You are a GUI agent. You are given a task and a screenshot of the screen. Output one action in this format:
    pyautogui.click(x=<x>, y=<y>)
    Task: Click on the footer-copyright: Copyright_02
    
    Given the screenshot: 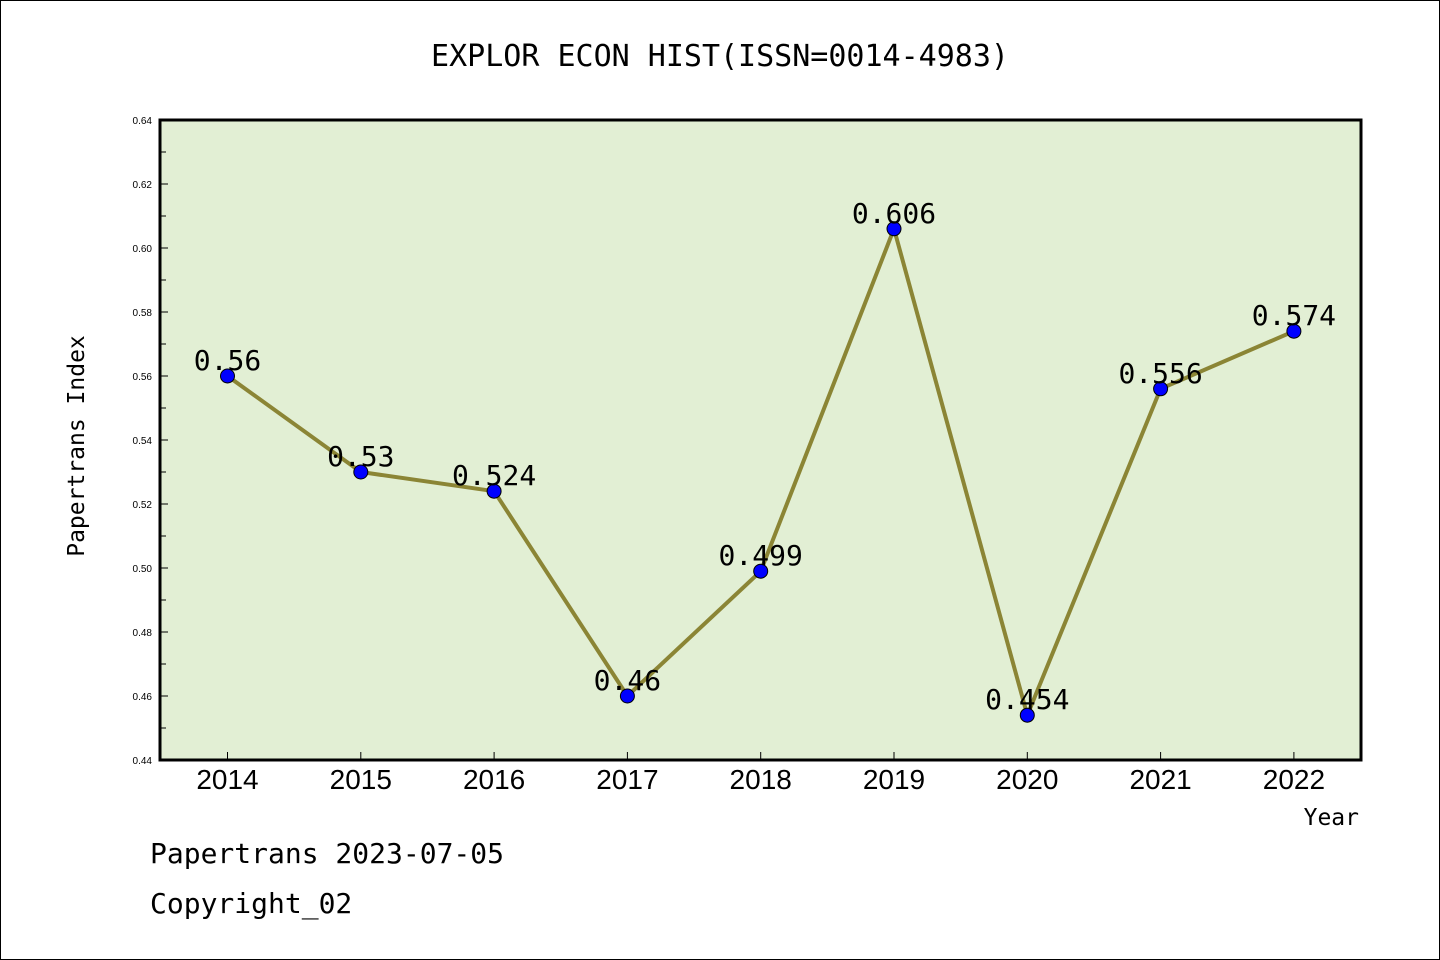 What is the action you would take?
    pyautogui.click(x=251, y=904)
    